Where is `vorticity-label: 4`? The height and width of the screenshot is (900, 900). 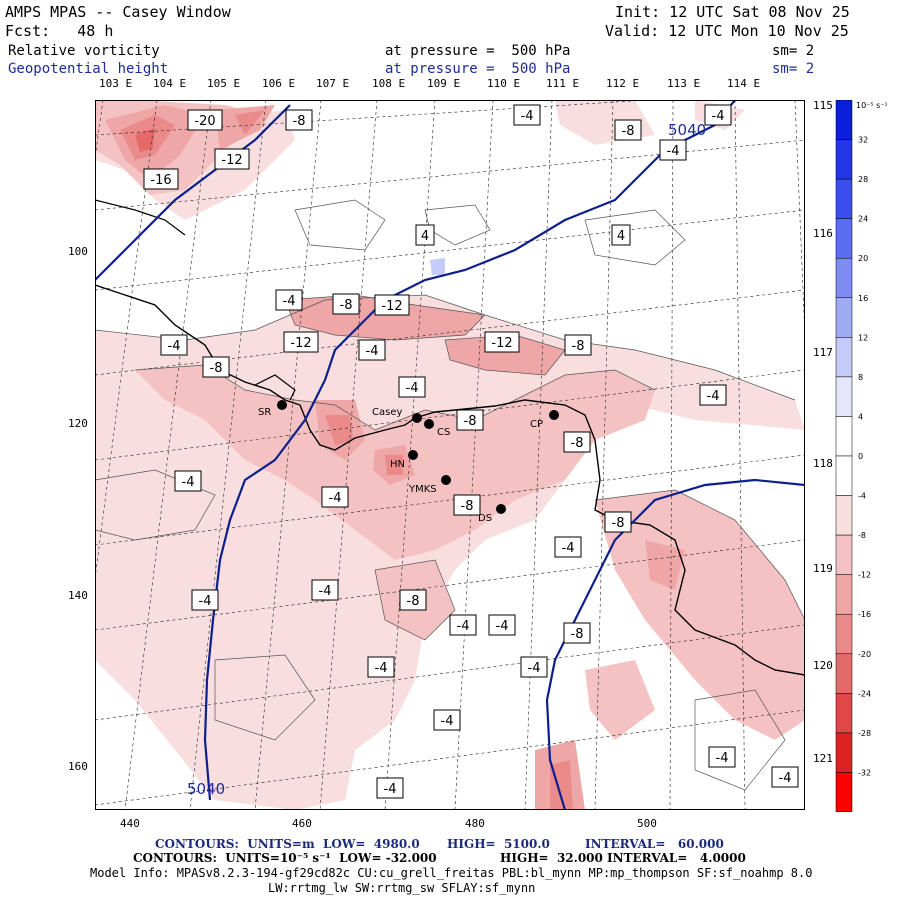
vorticity-label: 4 is located at coordinates (621, 235).